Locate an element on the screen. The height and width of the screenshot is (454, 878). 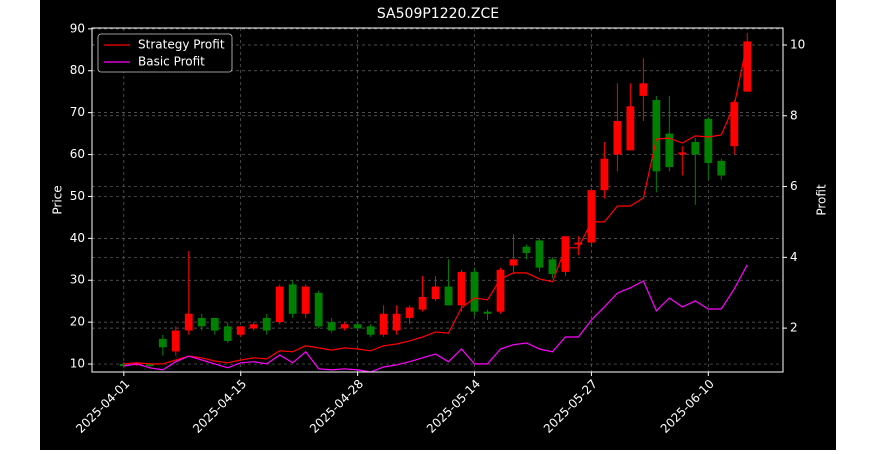
y2-tick-label: 2 is located at coordinates (794, 328).